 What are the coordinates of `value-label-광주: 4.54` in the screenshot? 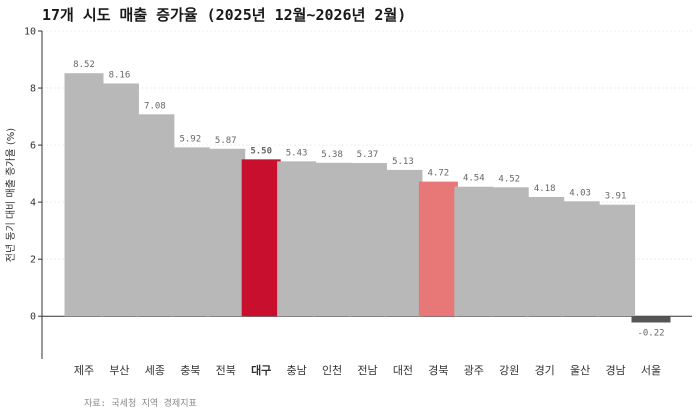 It's located at (474, 179).